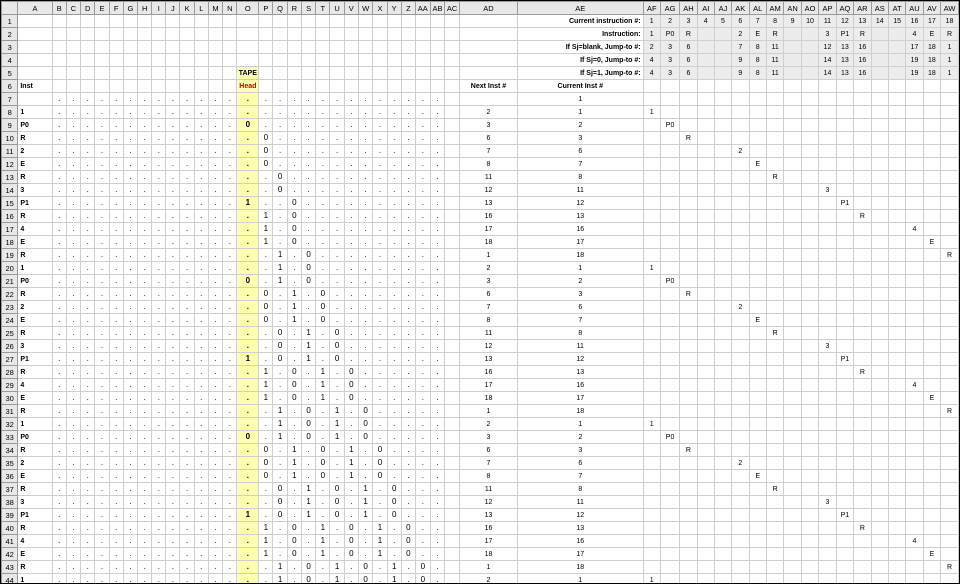 The image size is (960, 584). I want to click on cell-E36: ., so click(102, 476).